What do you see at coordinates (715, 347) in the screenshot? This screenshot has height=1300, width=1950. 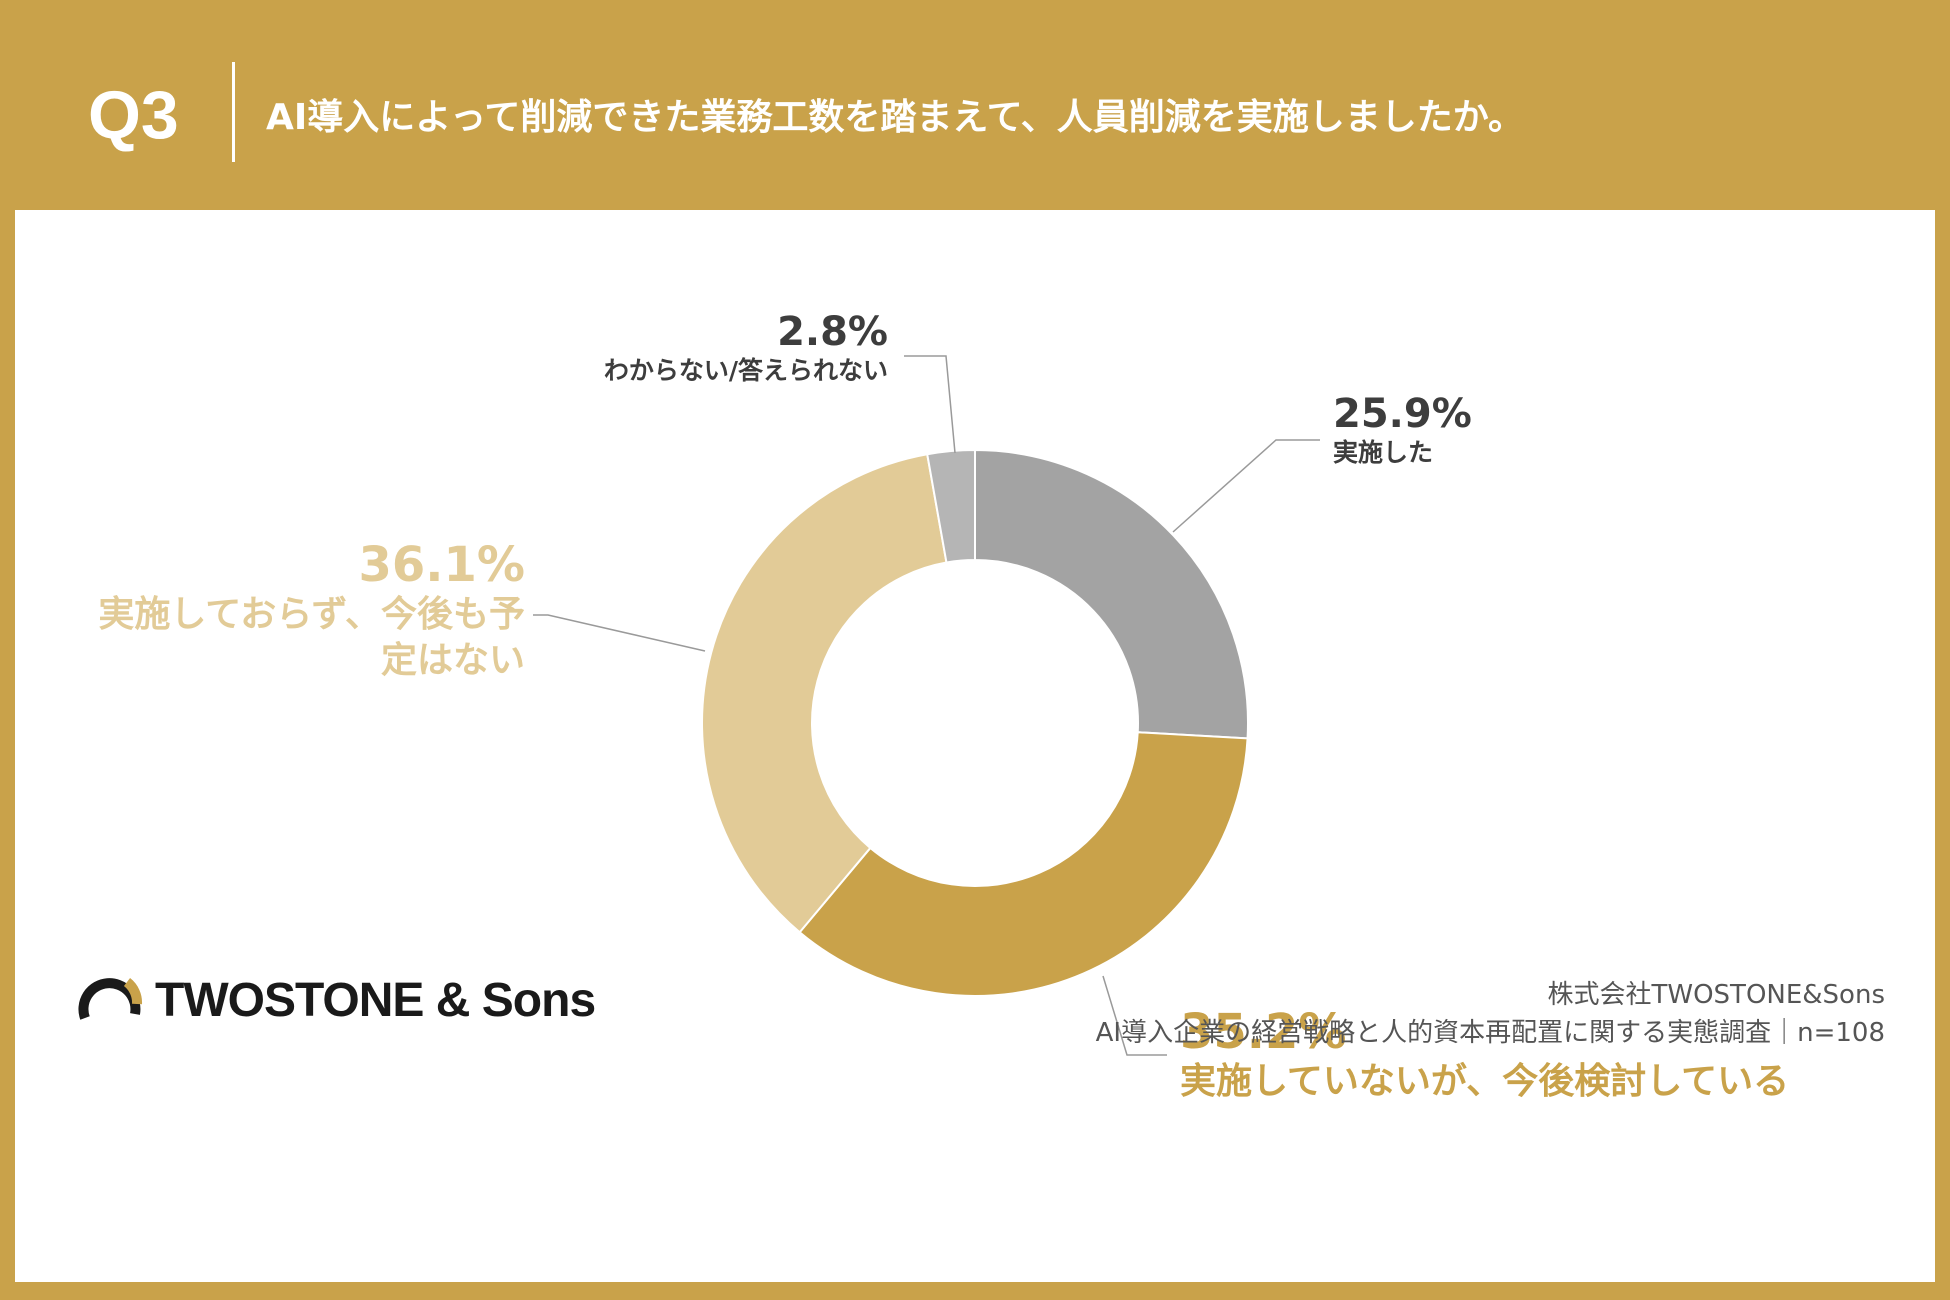 I see `slice-label-unknown: 2.8% わからない/答えられない` at bounding box center [715, 347].